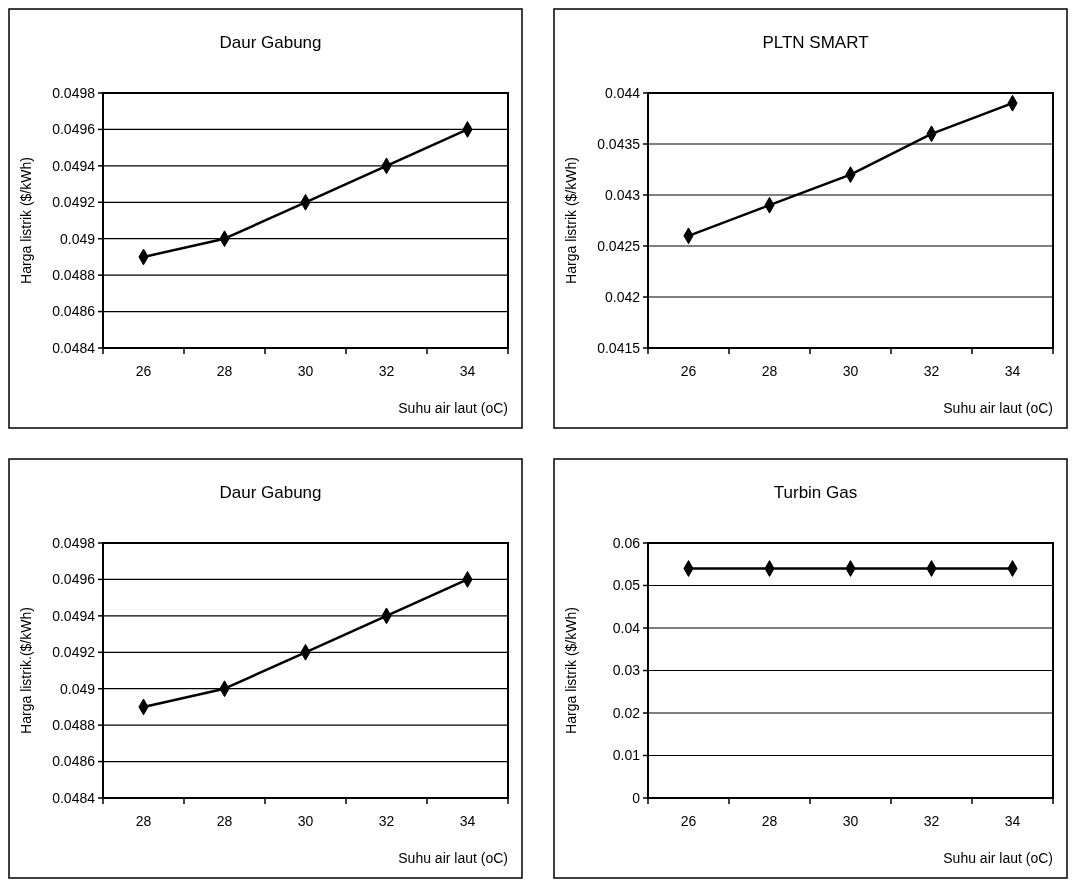  Describe the element at coordinates (626, 670) in the screenshot. I see `y-tick-label: 0.03` at that location.